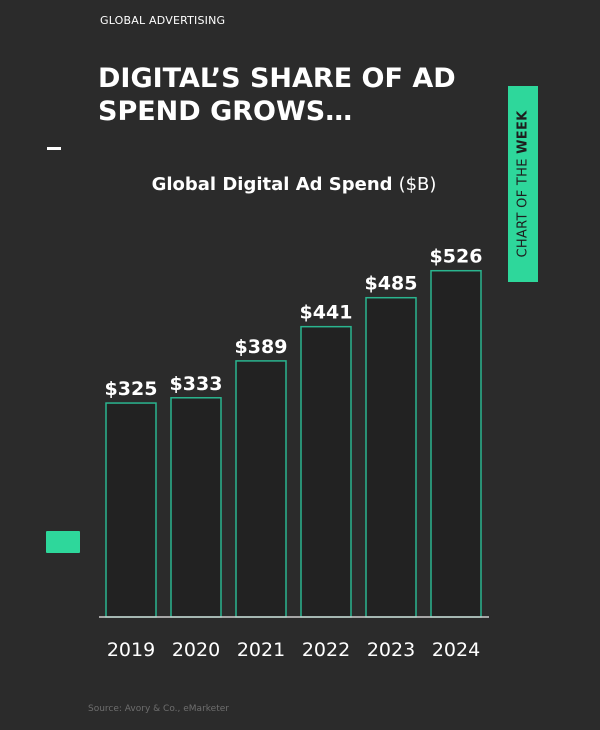 The width and height of the screenshot is (600, 730). I want to click on x-tick-label-2022: 2022, so click(326, 650).